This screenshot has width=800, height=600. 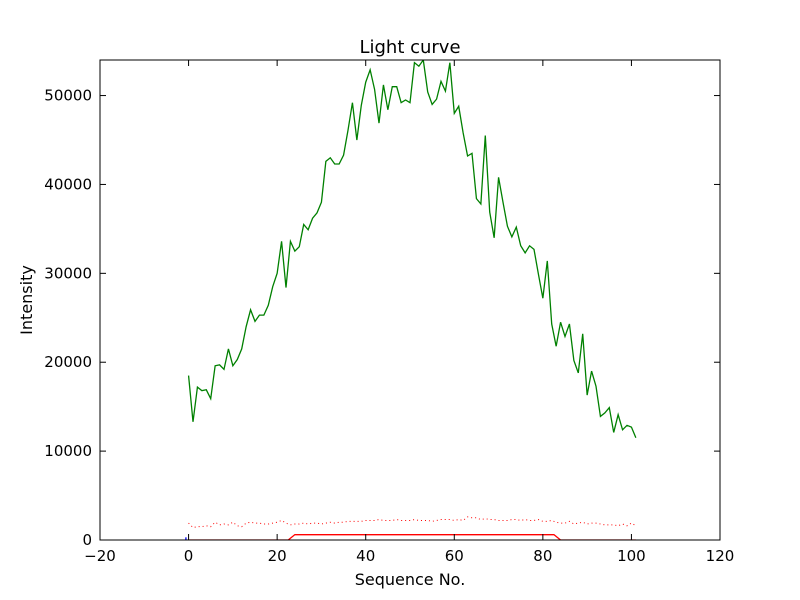 I want to click on y-tick-label: 10000, so click(x=68, y=451).